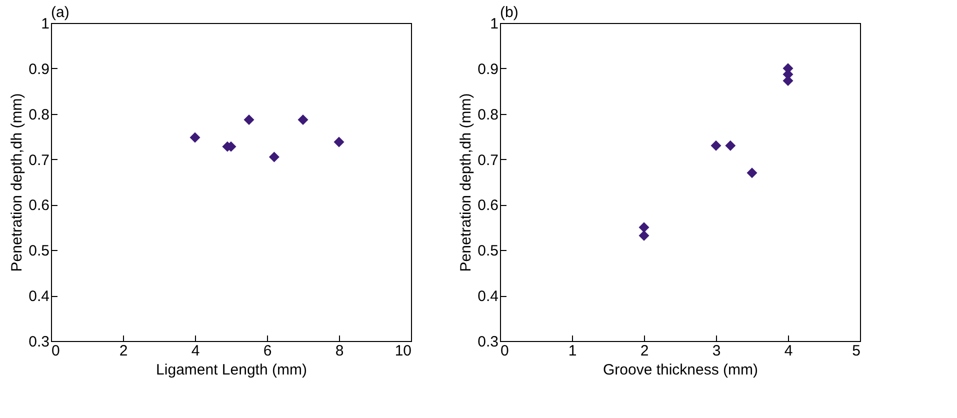 Image resolution: width=957 pixels, height=418 pixels. I want to click on x-tick-label: 1, so click(572, 351).